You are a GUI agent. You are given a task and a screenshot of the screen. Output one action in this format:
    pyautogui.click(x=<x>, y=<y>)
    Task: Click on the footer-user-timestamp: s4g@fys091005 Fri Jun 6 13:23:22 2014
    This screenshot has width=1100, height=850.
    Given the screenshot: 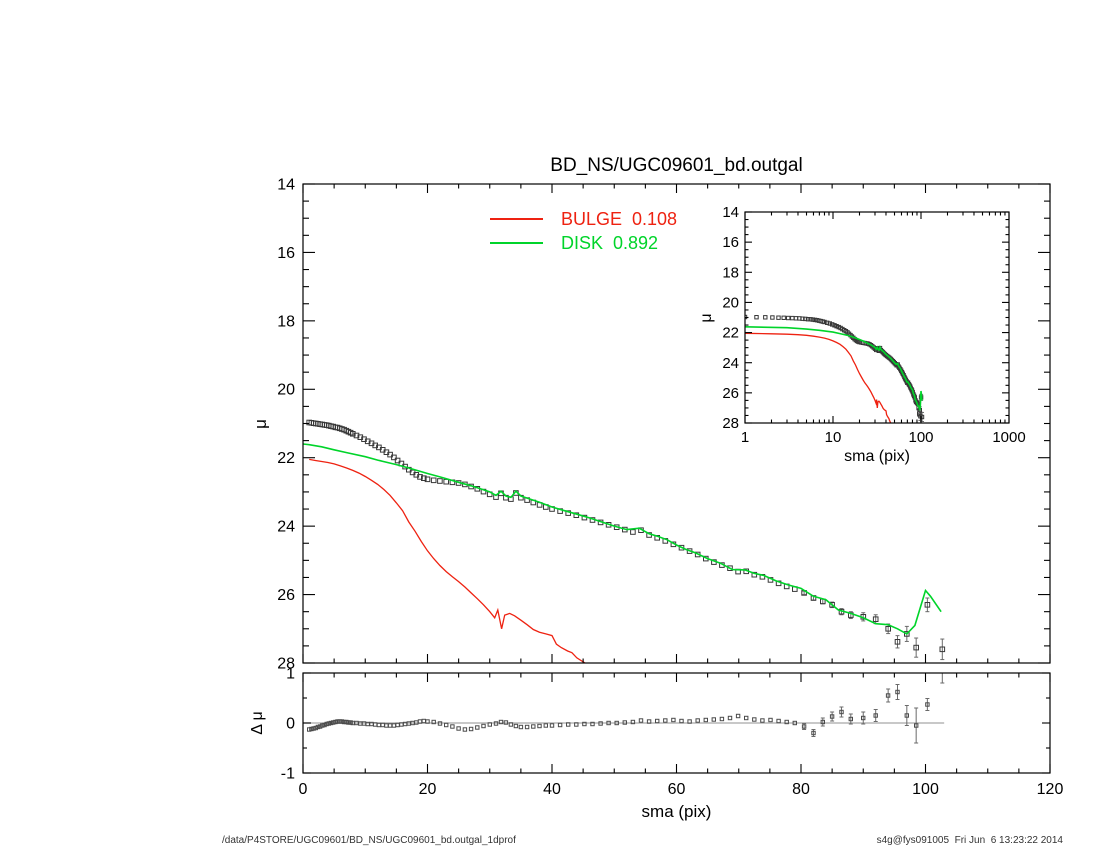 What is the action you would take?
    pyautogui.click(x=969, y=840)
    